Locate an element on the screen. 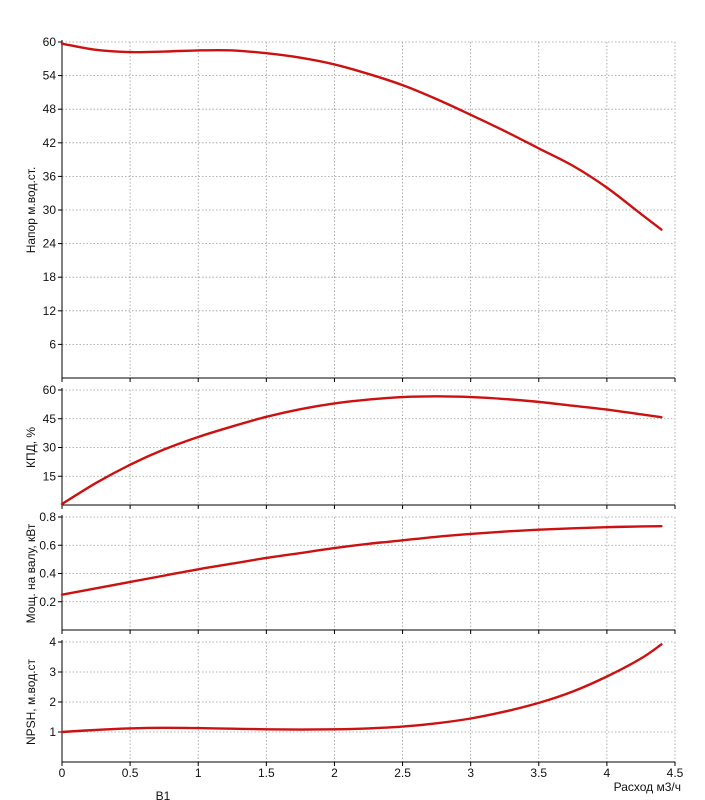  y-axis-label: NPSH, м.вод.ст is located at coordinates (31, 701).